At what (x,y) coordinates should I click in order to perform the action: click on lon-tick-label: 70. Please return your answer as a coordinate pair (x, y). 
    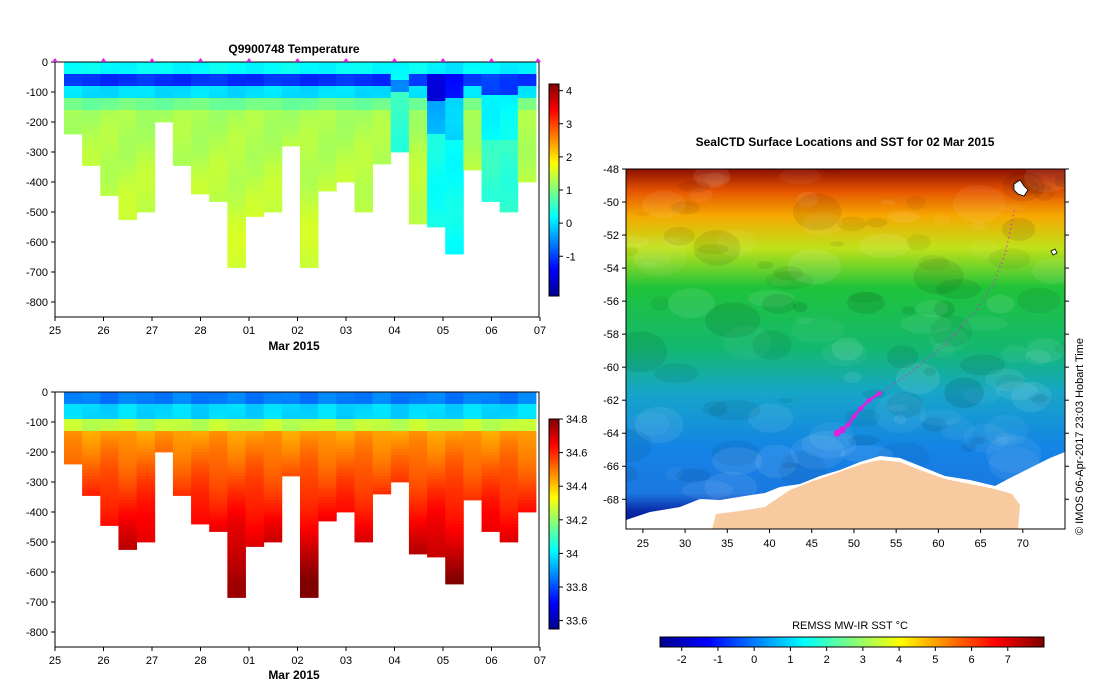
    Looking at the image, I should click on (1023, 544).